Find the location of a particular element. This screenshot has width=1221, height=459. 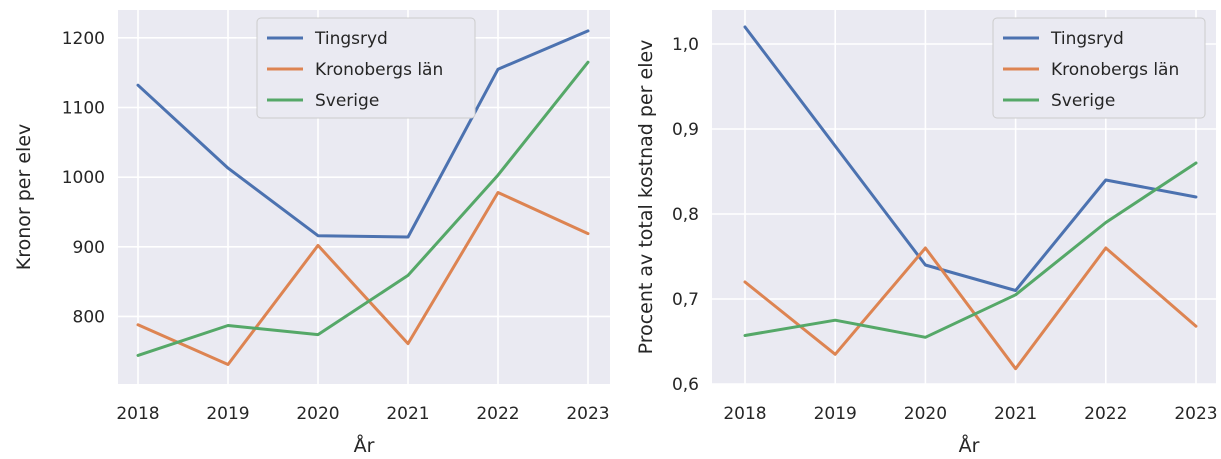

y-tick-label: 0,9 is located at coordinates (685, 130).